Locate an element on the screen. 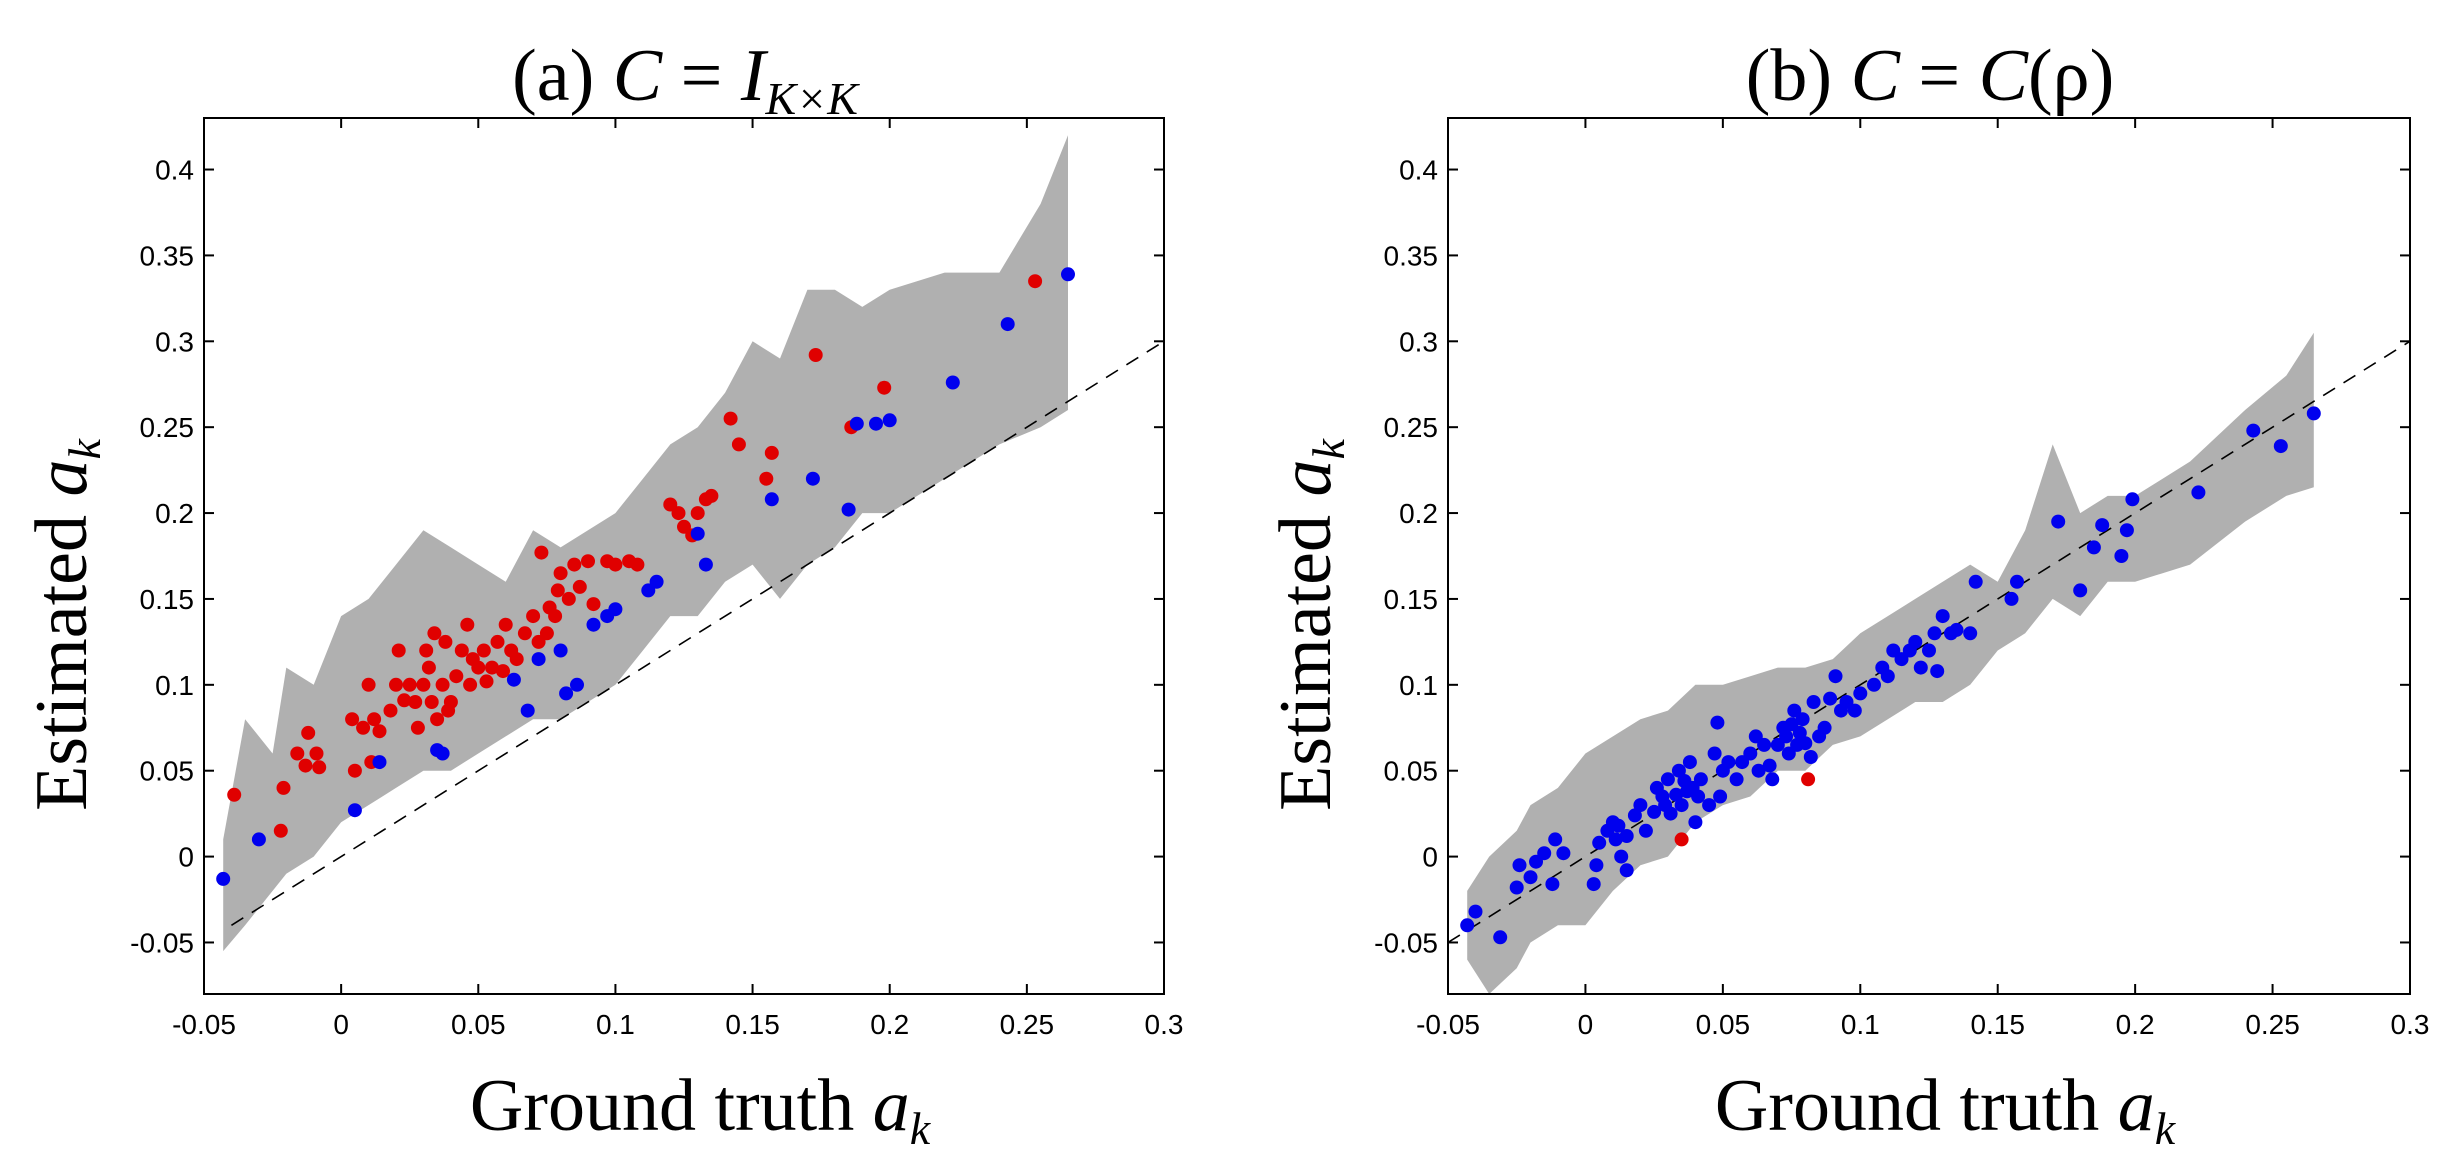 This screenshot has width=2453, height=1170. panel-b-point-red is located at coordinates (1681, 839).